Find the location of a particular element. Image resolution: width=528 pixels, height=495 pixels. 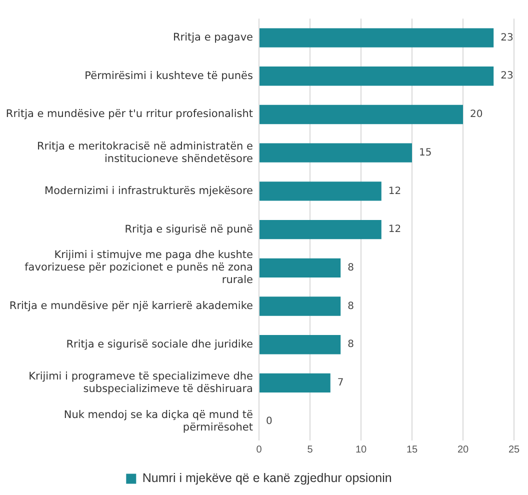

data-label: 20 is located at coordinates (476, 114).